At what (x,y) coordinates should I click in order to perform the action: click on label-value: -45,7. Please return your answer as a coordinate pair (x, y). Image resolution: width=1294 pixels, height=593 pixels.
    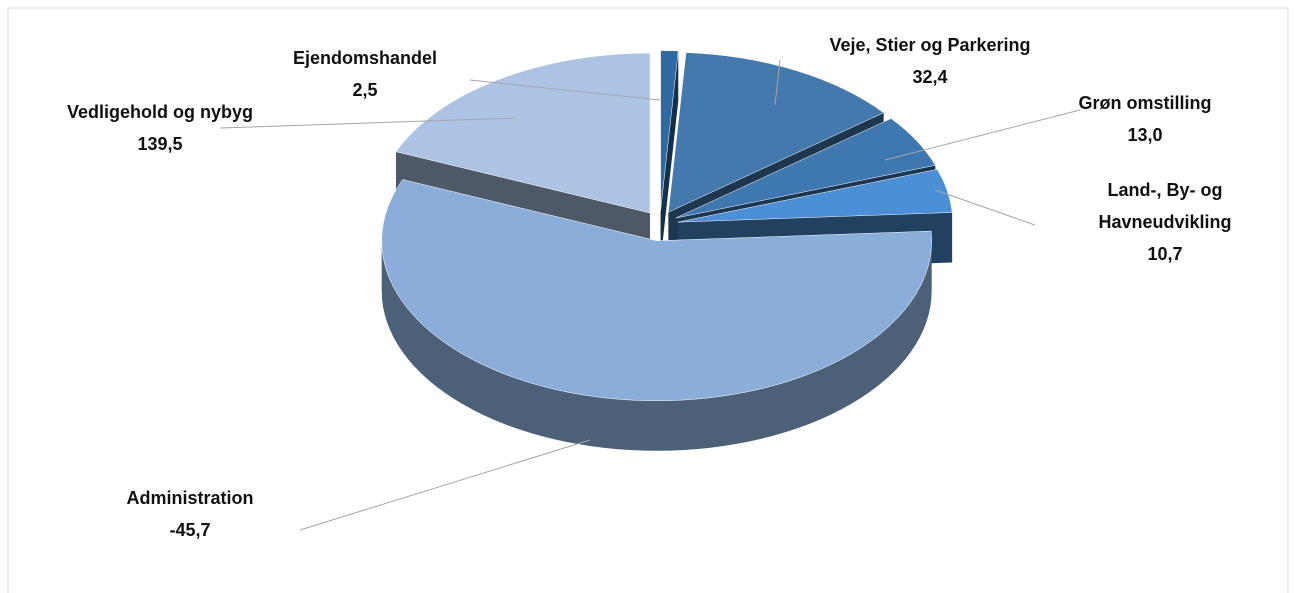
    Looking at the image, I should click on (190, 530).